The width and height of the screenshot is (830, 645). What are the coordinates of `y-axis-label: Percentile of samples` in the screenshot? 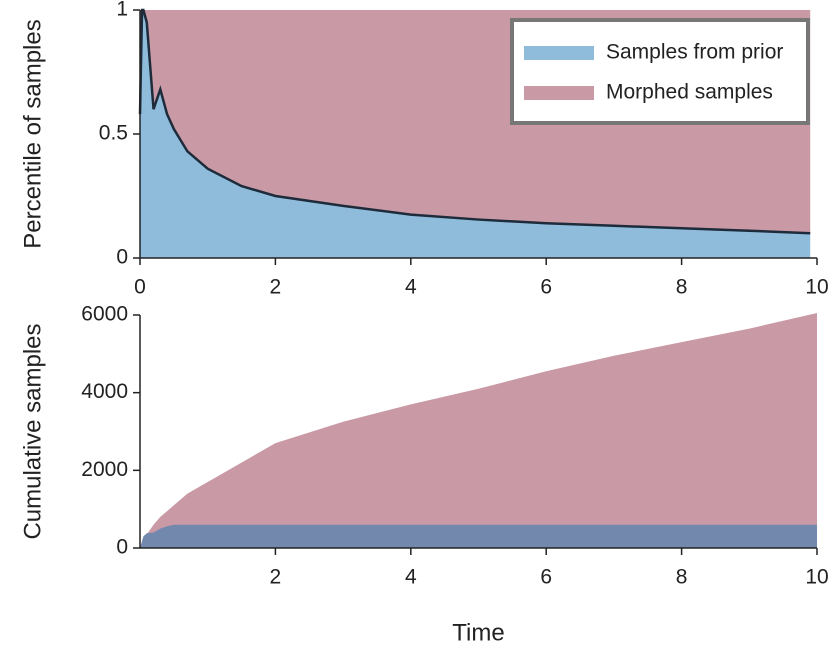 It's located at (32, 133).